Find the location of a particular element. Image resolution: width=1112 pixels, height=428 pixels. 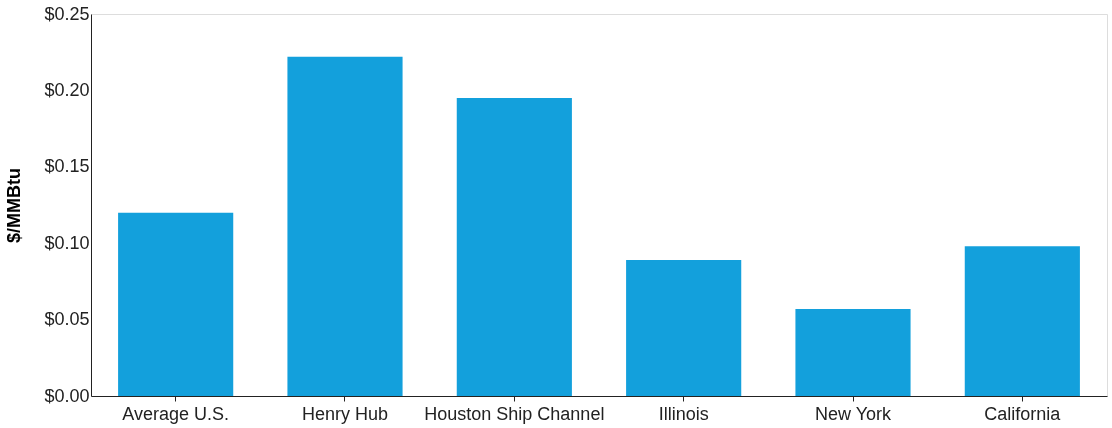

x-tick-label: California is located at coordinates (1023, 413).